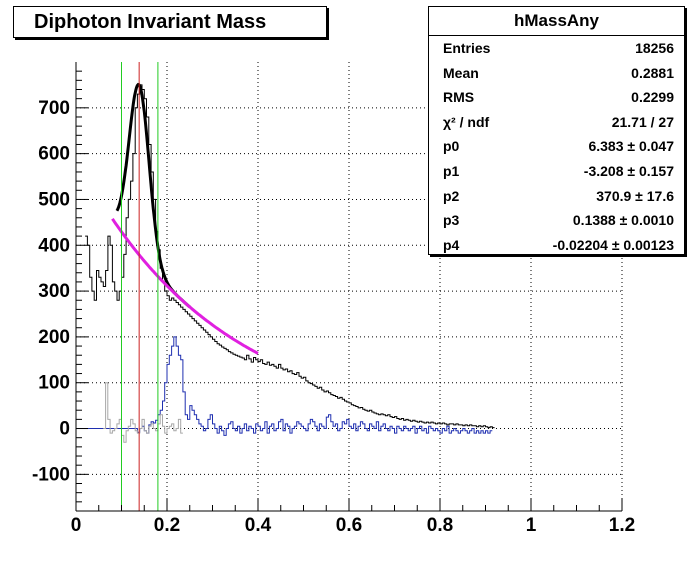  I want to click on x-tick-label: 0.8, so click(440, 525).